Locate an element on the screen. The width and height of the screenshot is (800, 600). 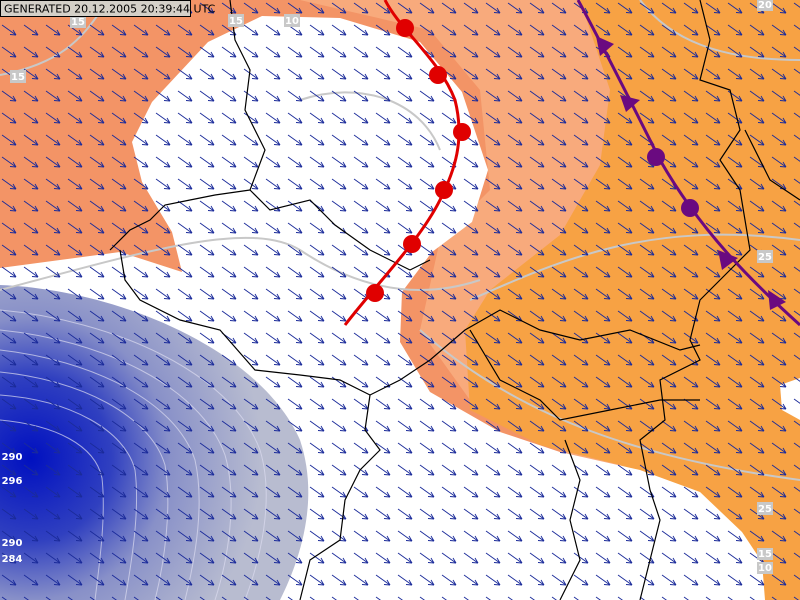
header-box is located at coordinates (95, 8).